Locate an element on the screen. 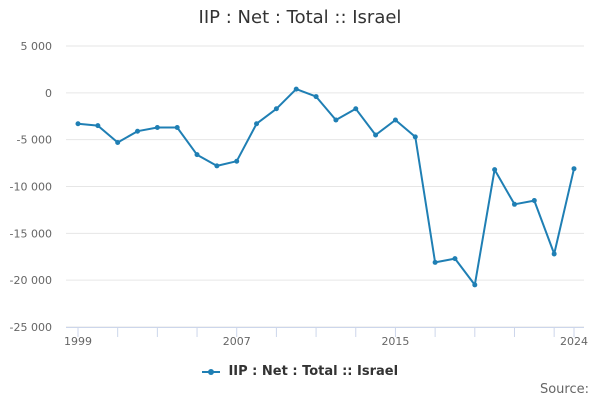  x-tick-label: 2015 is located at coordinates (395, 341).